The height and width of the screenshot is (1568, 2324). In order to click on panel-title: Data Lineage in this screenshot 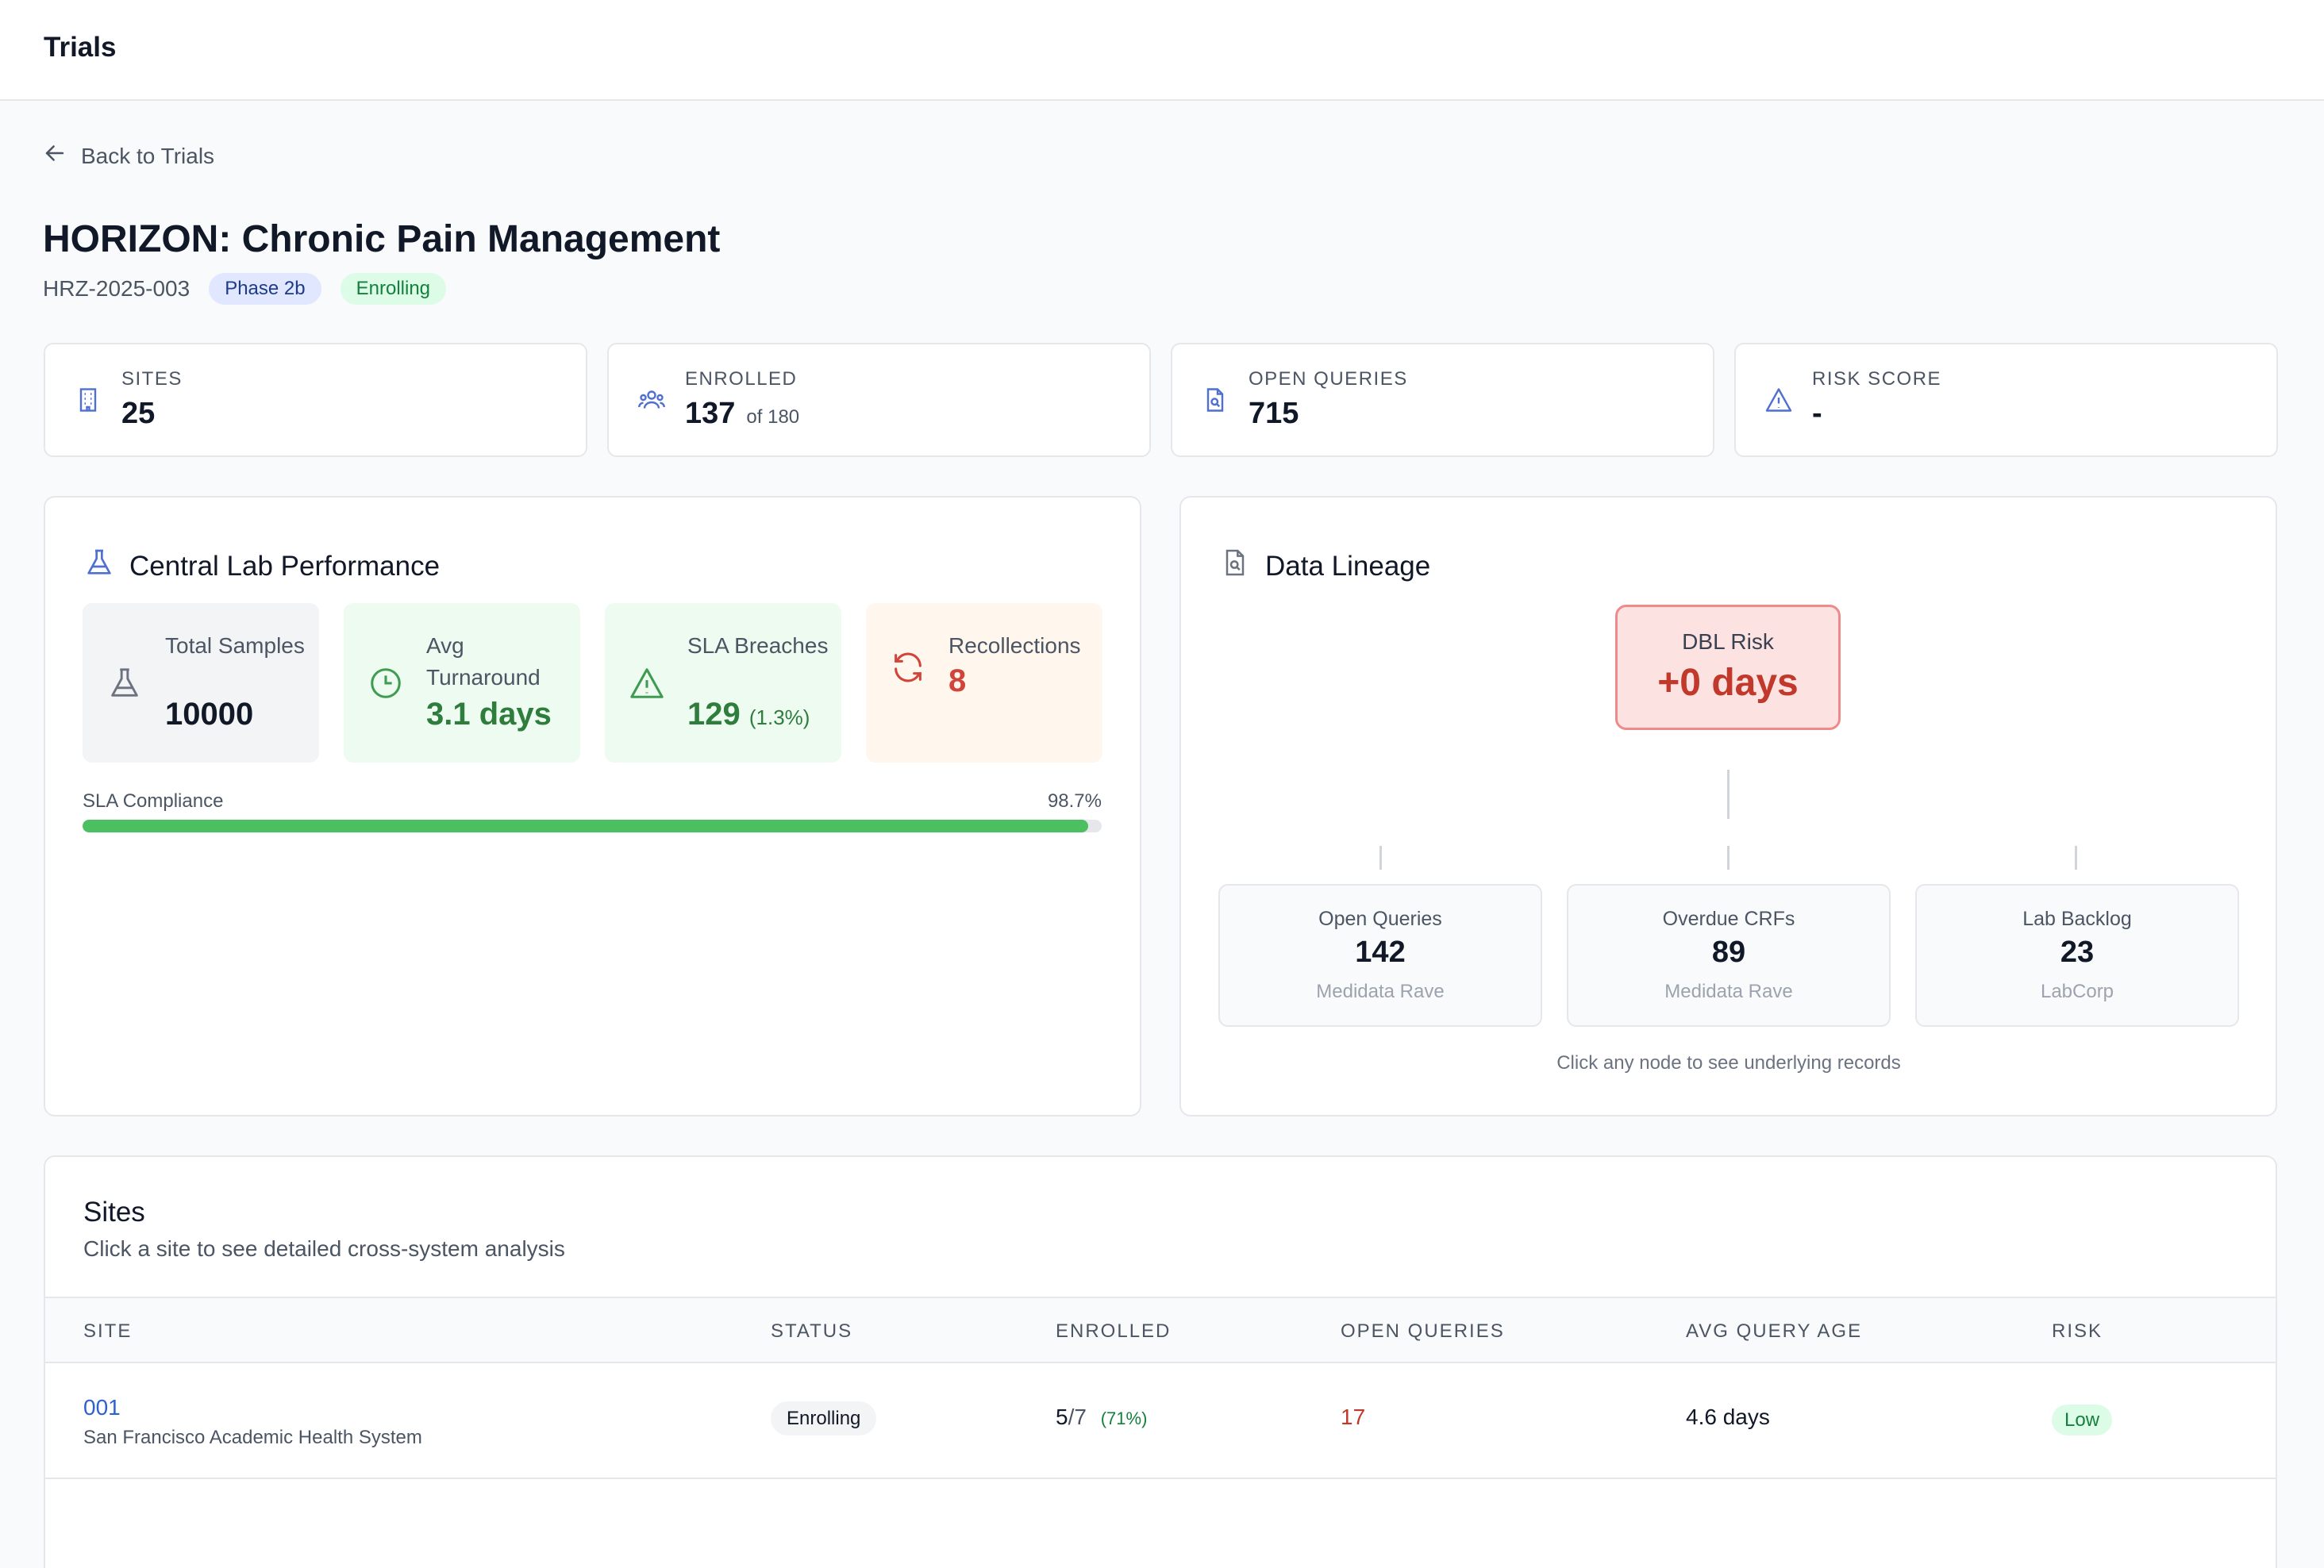, I will do `click(1324, 566)`.